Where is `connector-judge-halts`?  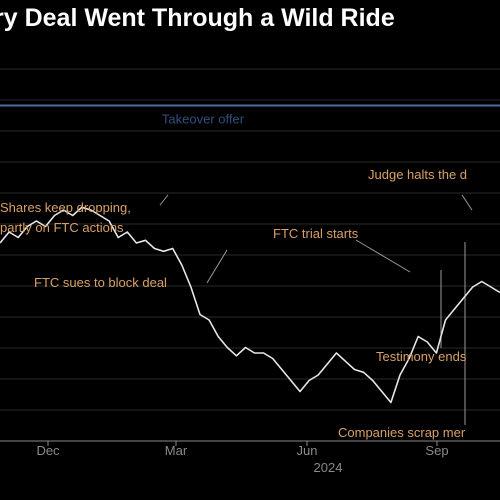 connector-judge-halts is located at coordinates (467, 202).